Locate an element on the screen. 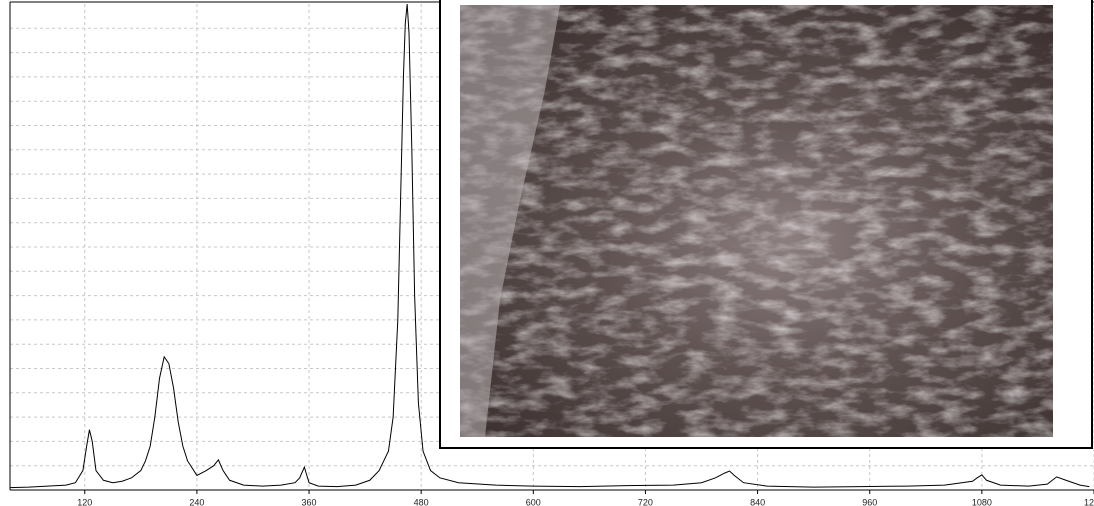  x-tick-label: 480 is located at coordinates (421, 501).